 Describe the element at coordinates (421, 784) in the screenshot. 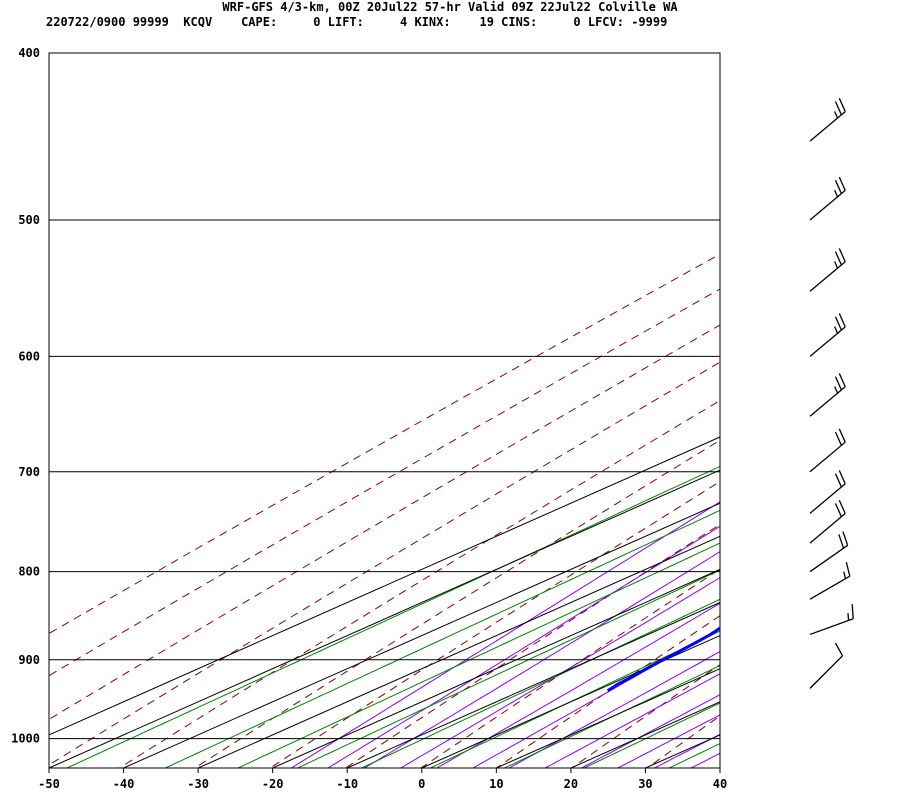

I see `temperature-tick-label: 0` at that location.